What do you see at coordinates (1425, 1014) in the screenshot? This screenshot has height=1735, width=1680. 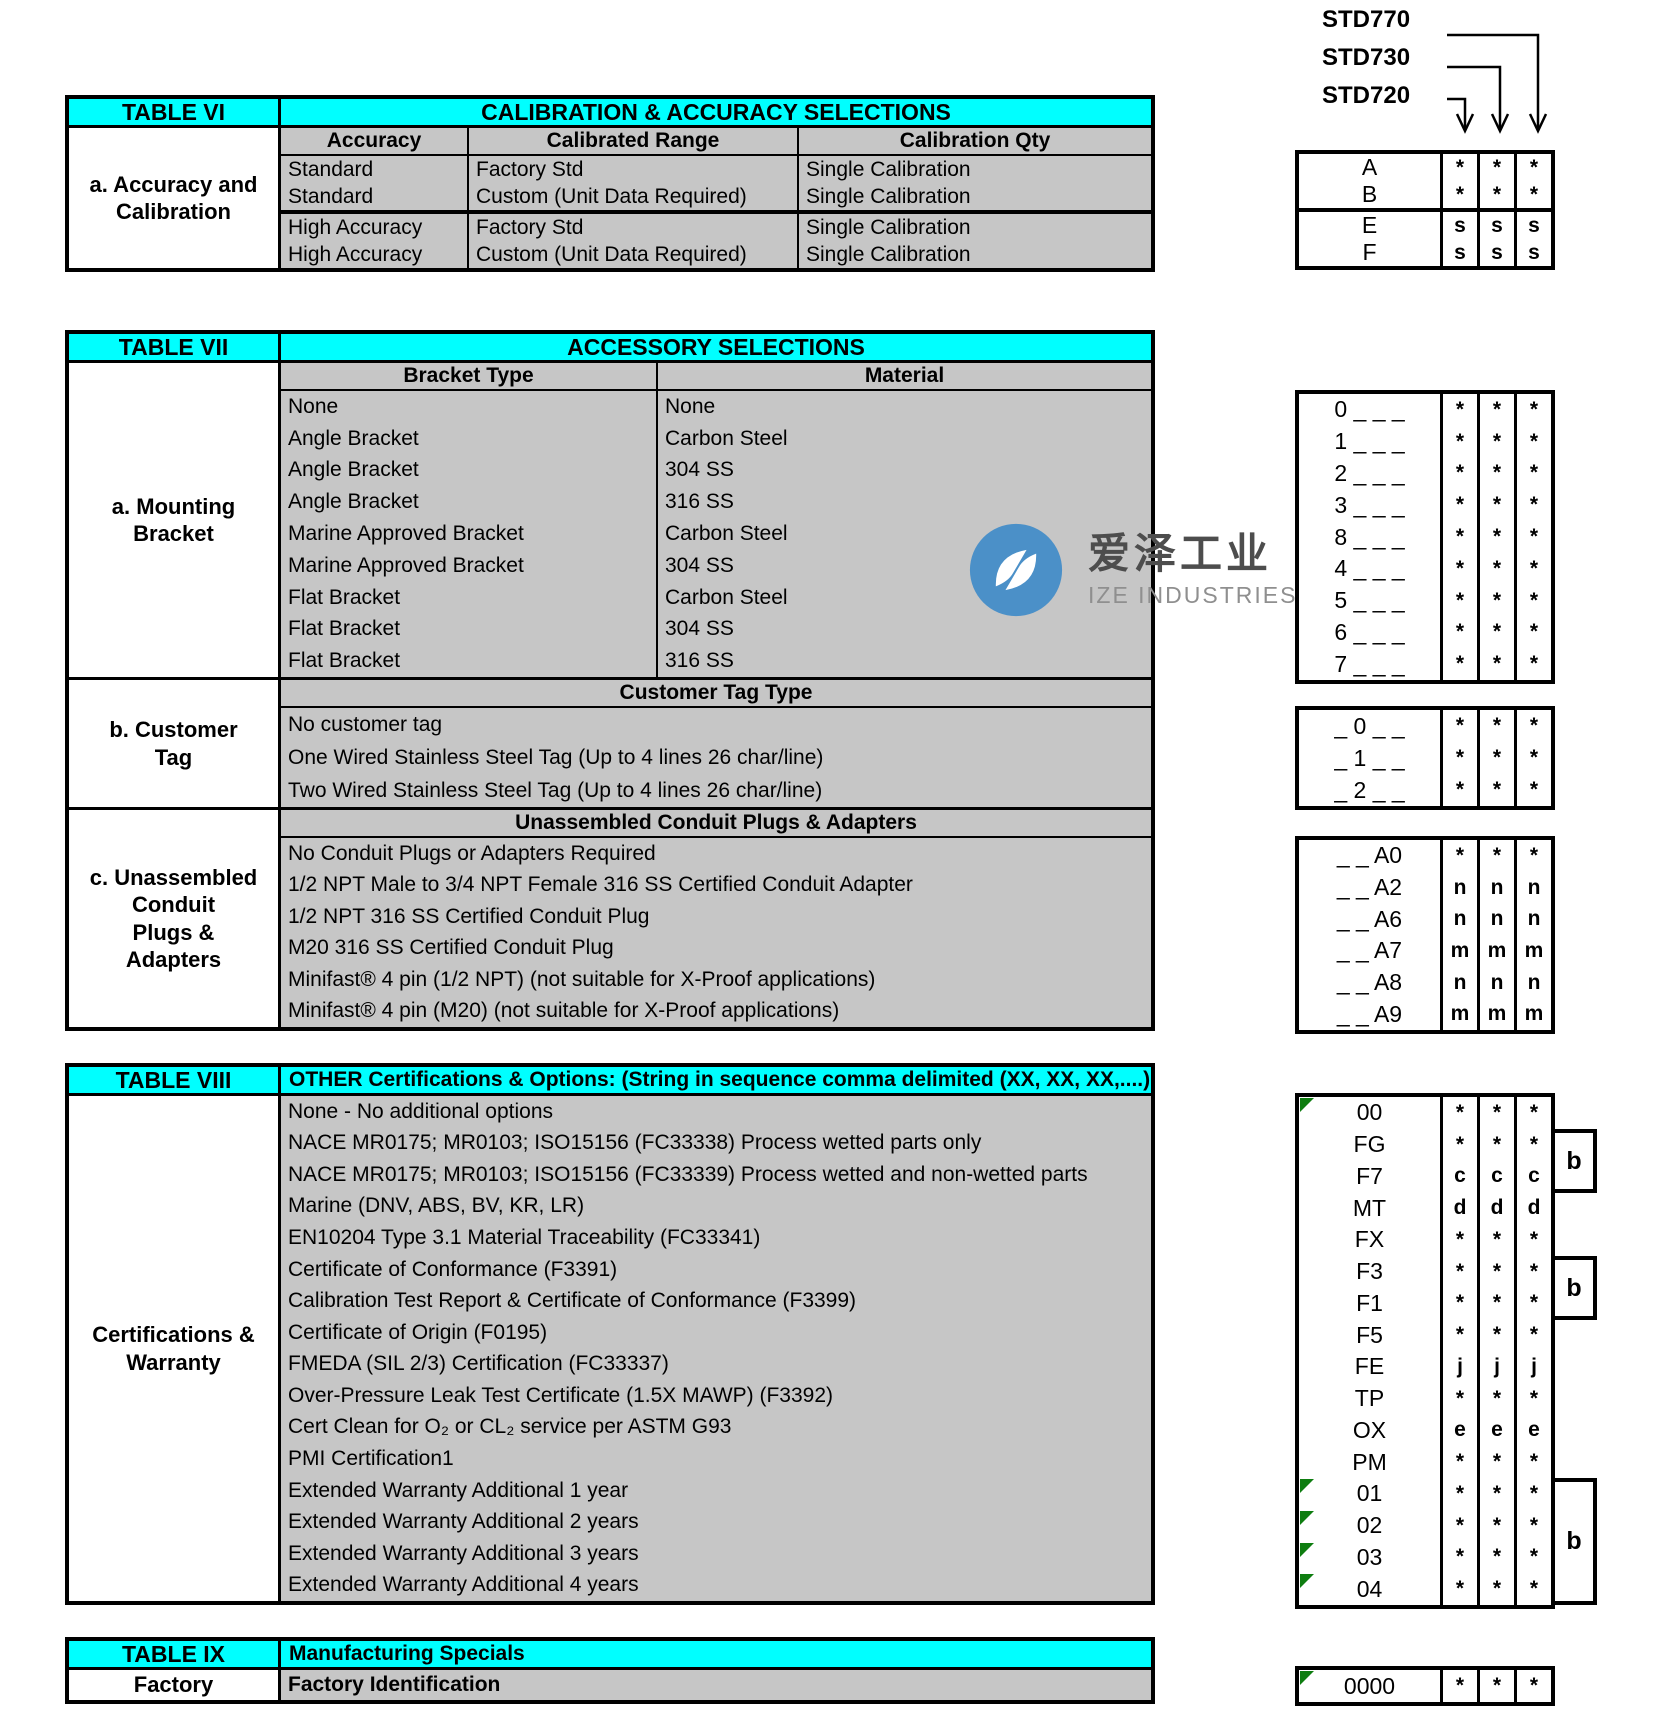 I see `code-row: _ _ A9 m m m` at bounding box center [1425, 1014].